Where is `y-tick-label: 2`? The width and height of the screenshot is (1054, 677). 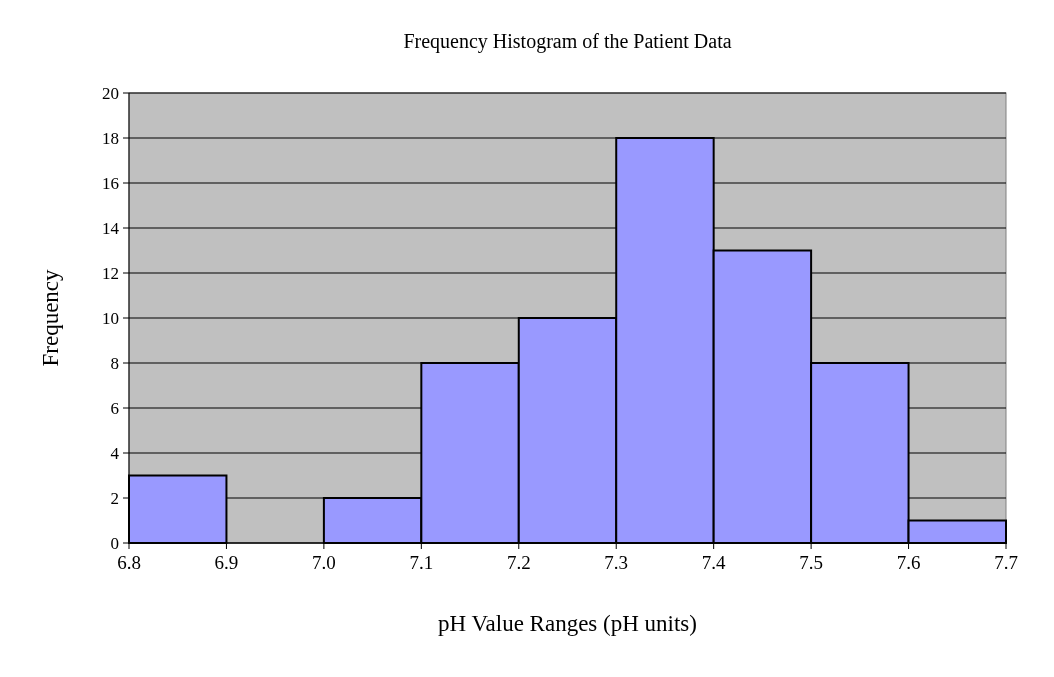 y-tick-label: 2 is located at coordinates (114, 498).